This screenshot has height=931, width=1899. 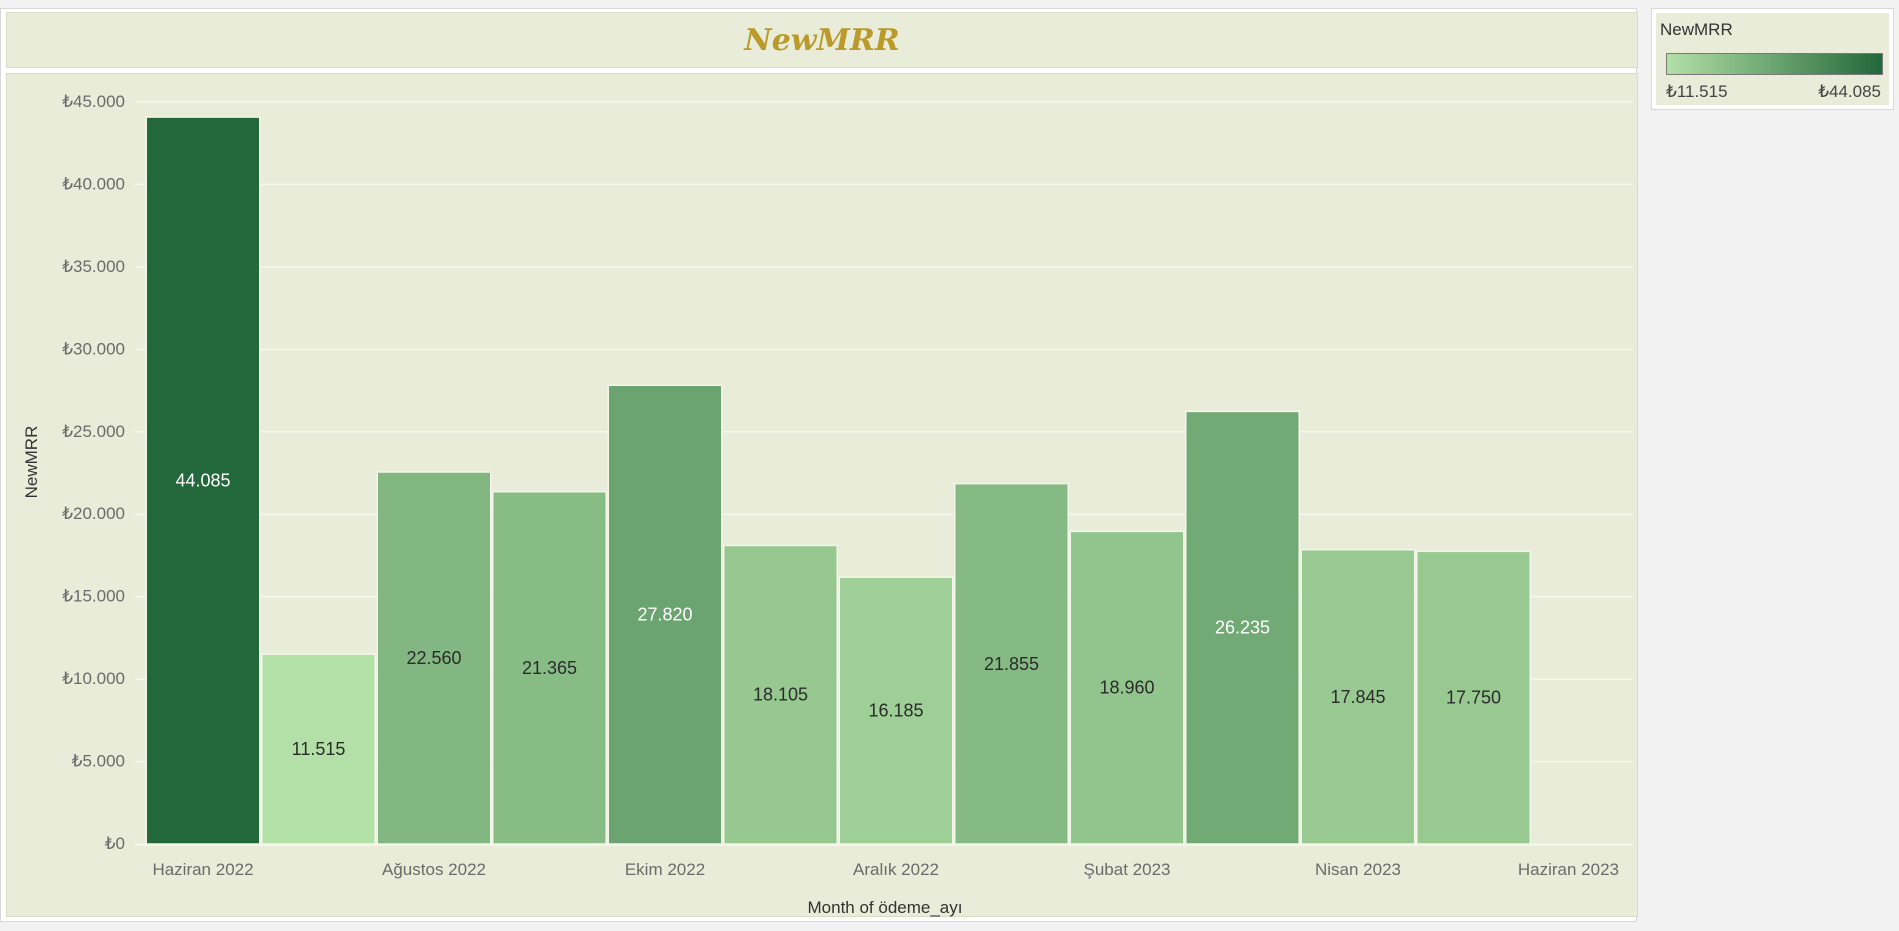 I want to click on x-axis-title: Month of ödeme_ayı, so click(x=885, y=907).